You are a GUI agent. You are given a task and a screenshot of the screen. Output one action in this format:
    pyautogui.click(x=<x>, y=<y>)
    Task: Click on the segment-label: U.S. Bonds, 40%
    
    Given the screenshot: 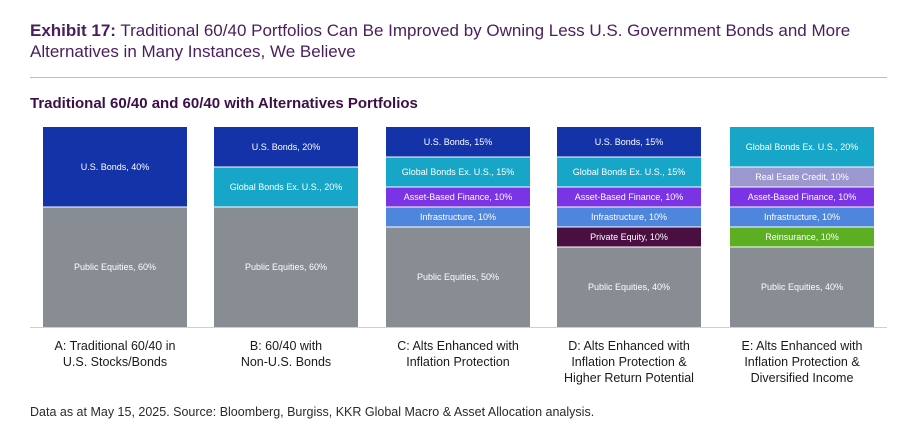 What is the action you would take?
    pyautogui.click(x=115, y=167)
    